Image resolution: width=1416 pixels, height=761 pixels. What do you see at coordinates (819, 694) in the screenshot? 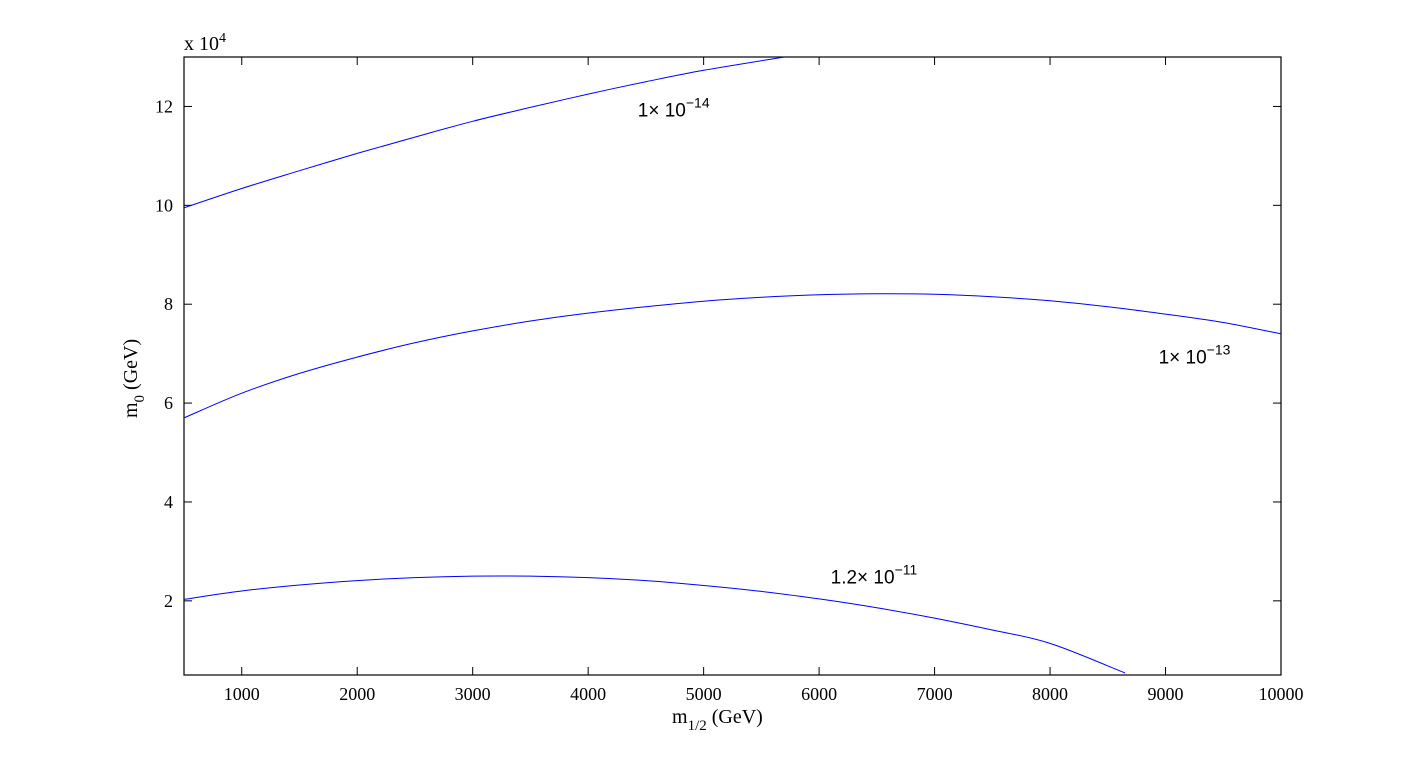
I see `x-tick-label: 6000` at bounding box center [819, 694].